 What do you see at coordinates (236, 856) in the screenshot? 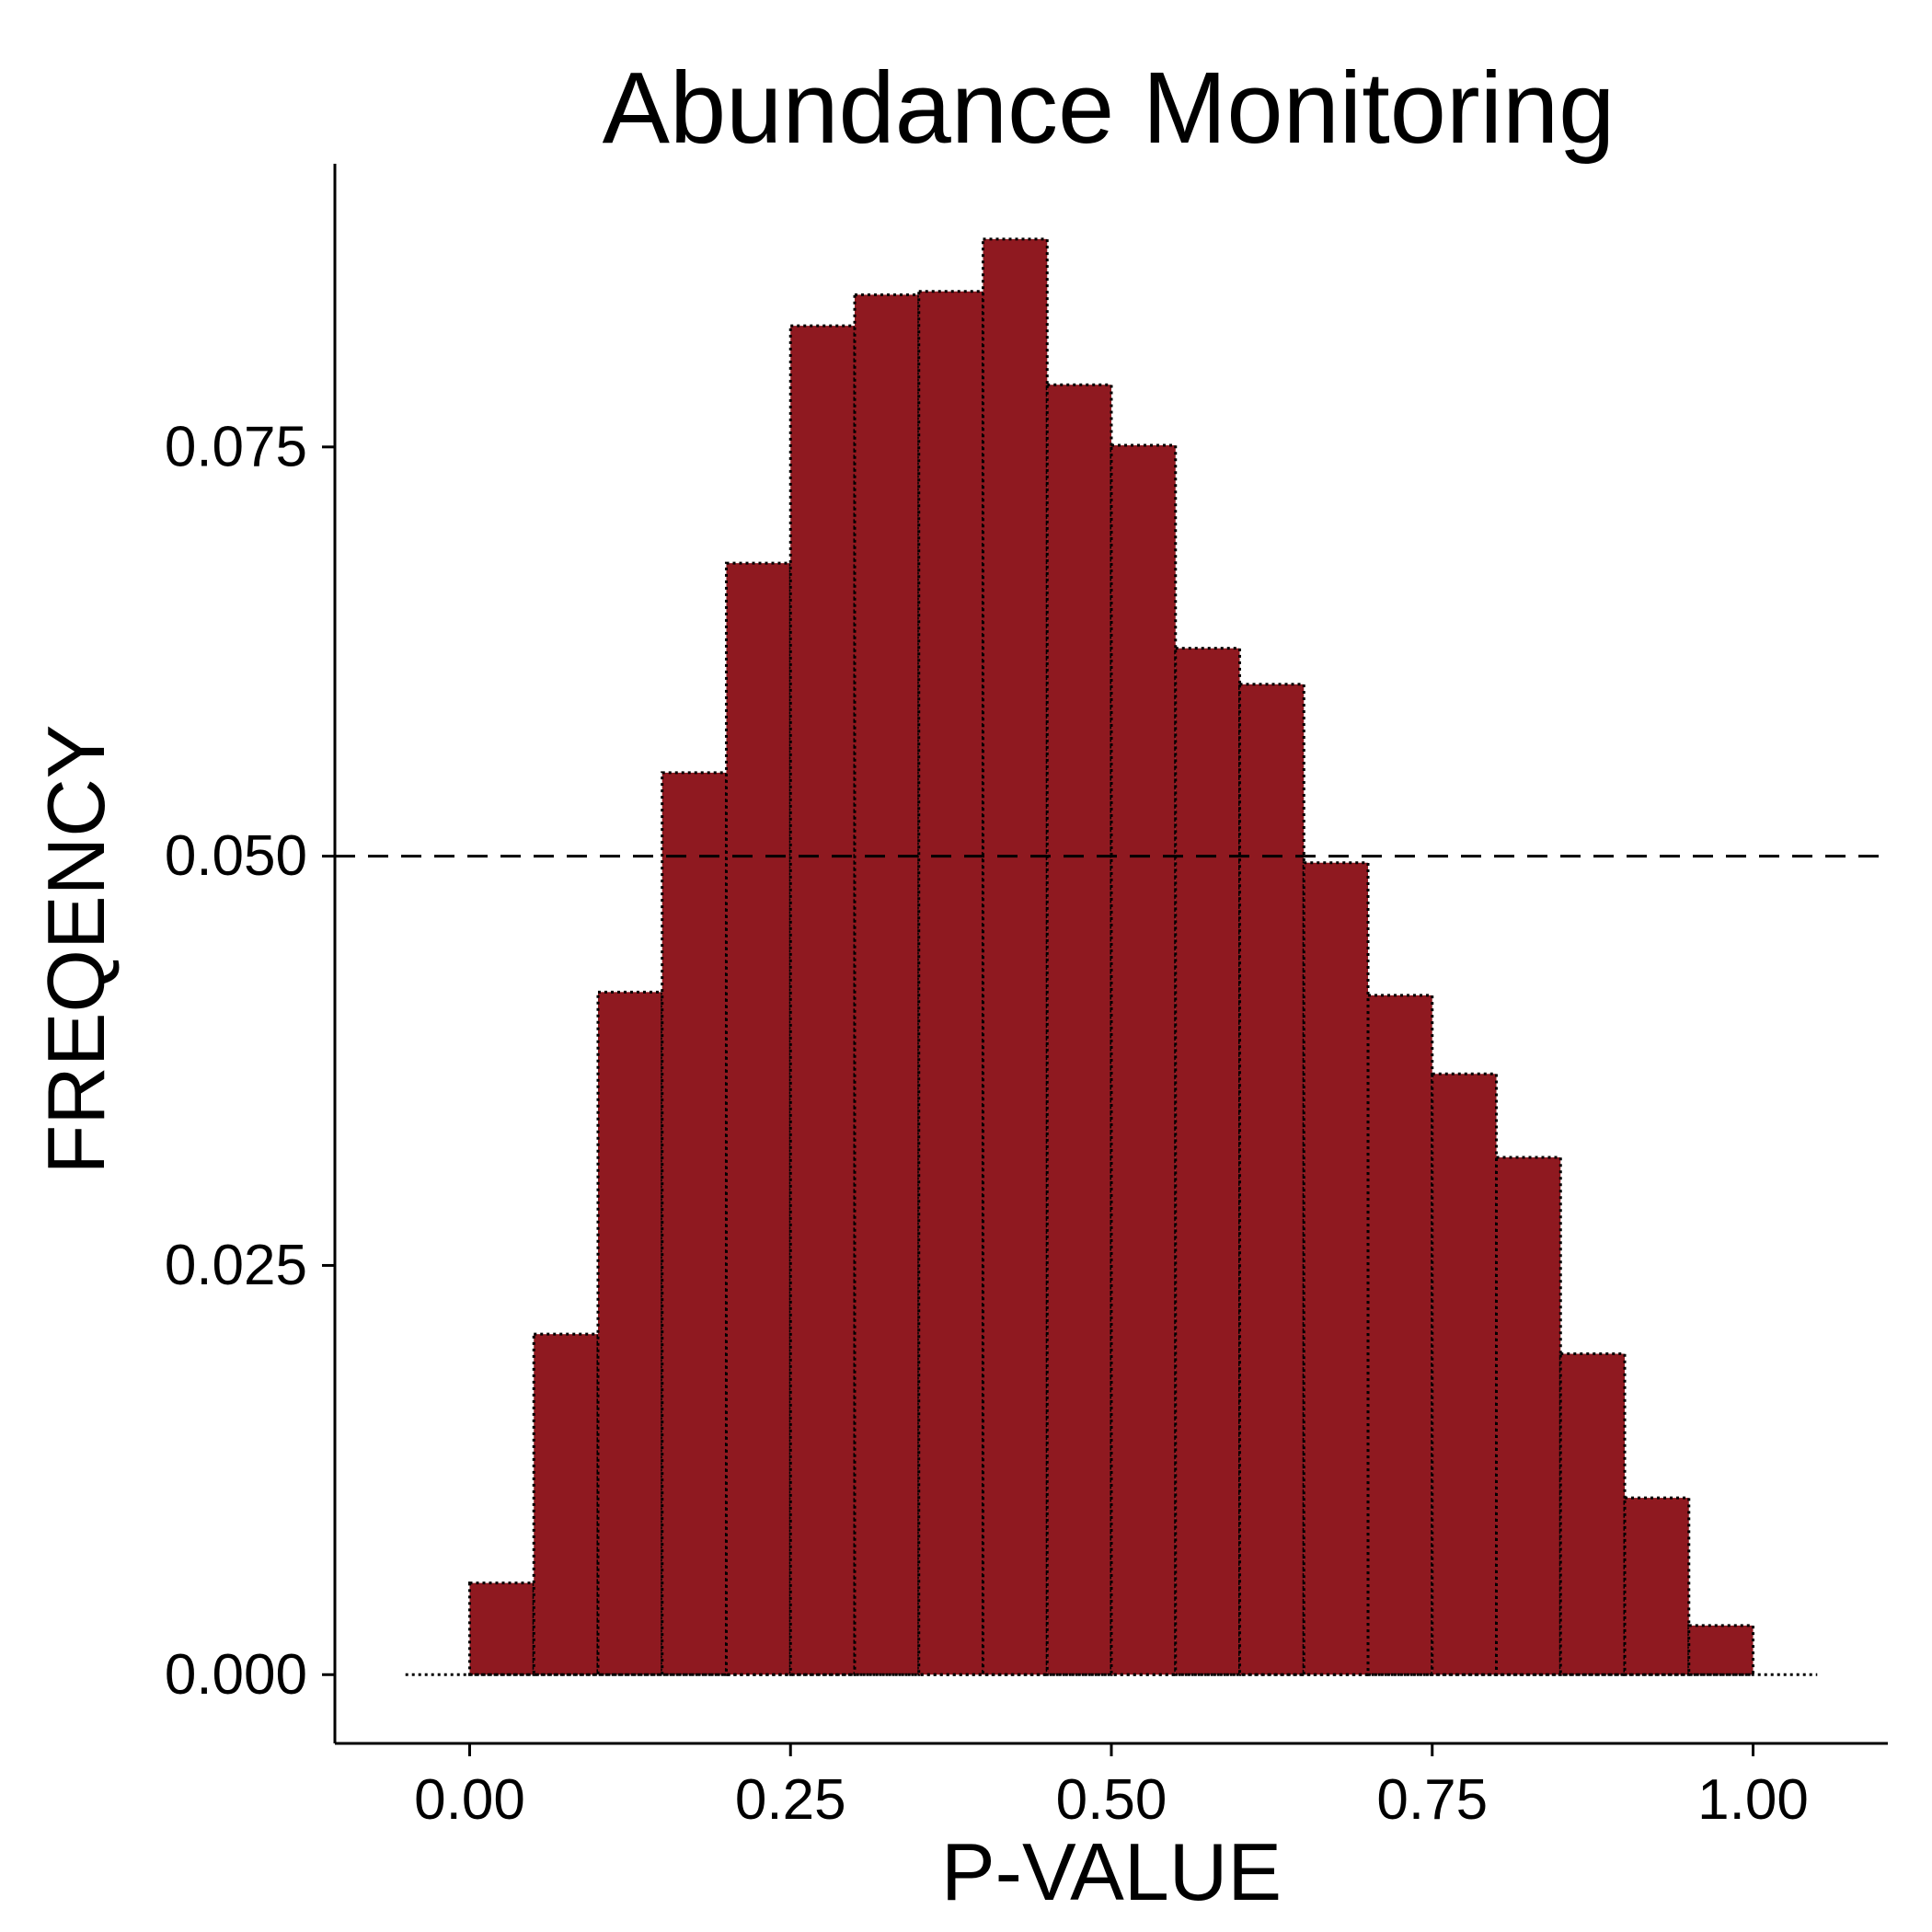
I see `y-tick-label: 0.050` at bounding box center [236, 856].